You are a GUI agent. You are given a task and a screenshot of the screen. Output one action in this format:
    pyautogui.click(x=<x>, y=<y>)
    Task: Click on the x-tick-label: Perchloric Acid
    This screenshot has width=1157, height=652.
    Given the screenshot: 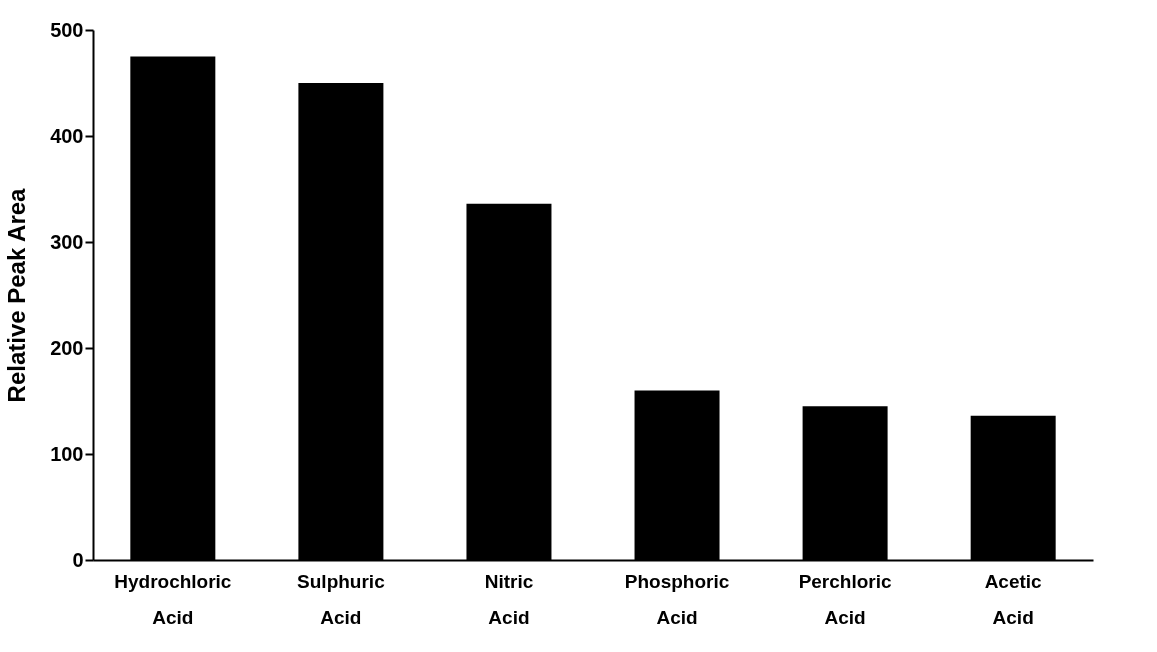 What is the action you would take?
    pyautogui.click(x=845, y=599)
    